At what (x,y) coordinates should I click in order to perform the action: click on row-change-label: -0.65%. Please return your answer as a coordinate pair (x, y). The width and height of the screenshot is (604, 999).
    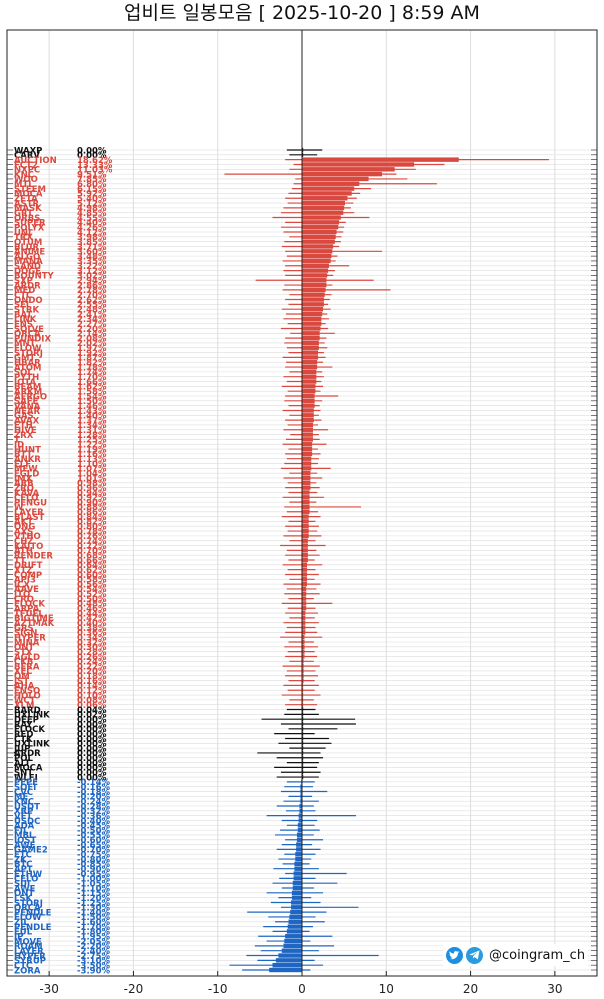
    Looking at the image, I should click on (93, 846).